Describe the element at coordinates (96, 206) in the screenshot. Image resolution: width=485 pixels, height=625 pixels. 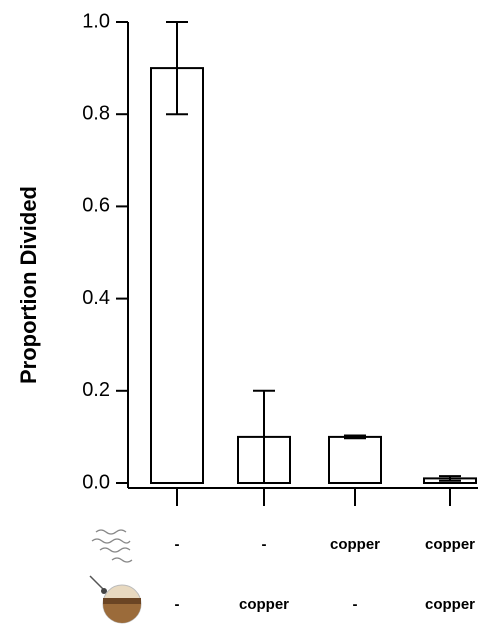
I see `y-tick-label: 0.6` at that location.